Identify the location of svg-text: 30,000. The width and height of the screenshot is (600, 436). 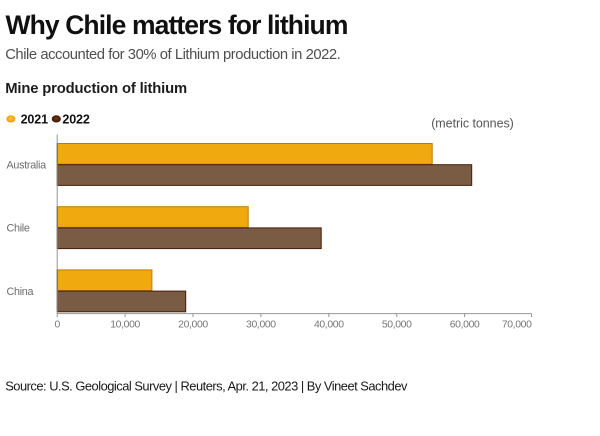
(261, 325).